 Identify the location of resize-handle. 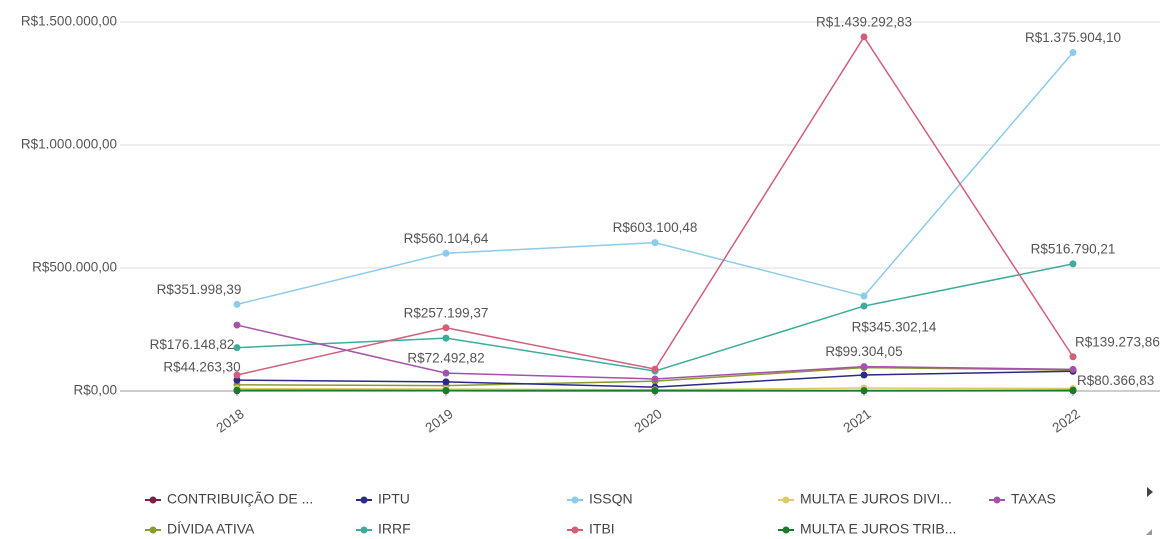
(1149, 532).